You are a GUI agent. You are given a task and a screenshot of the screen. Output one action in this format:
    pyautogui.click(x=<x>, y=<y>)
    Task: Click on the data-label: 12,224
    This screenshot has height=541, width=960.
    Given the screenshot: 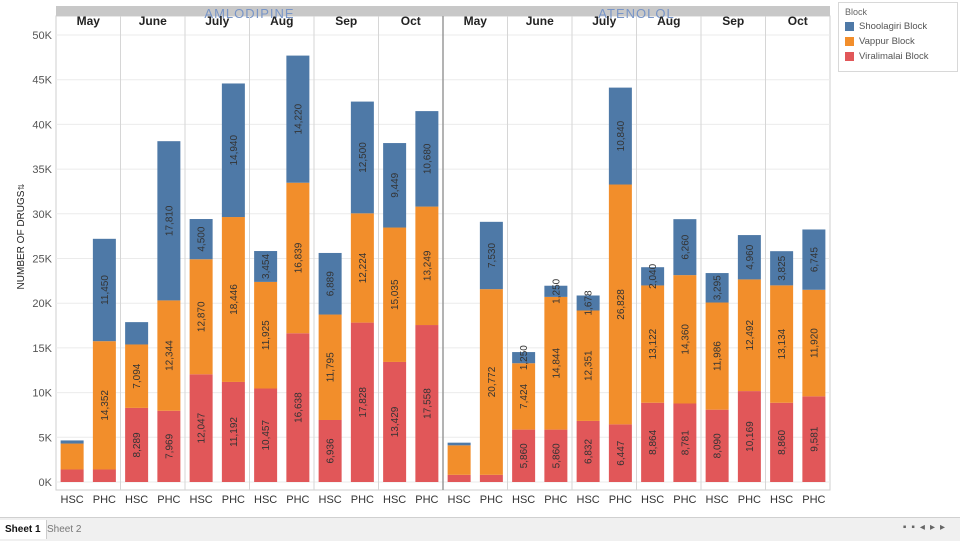 What is the action you would take?
    pyautogui.click(x=363, y=267)
    